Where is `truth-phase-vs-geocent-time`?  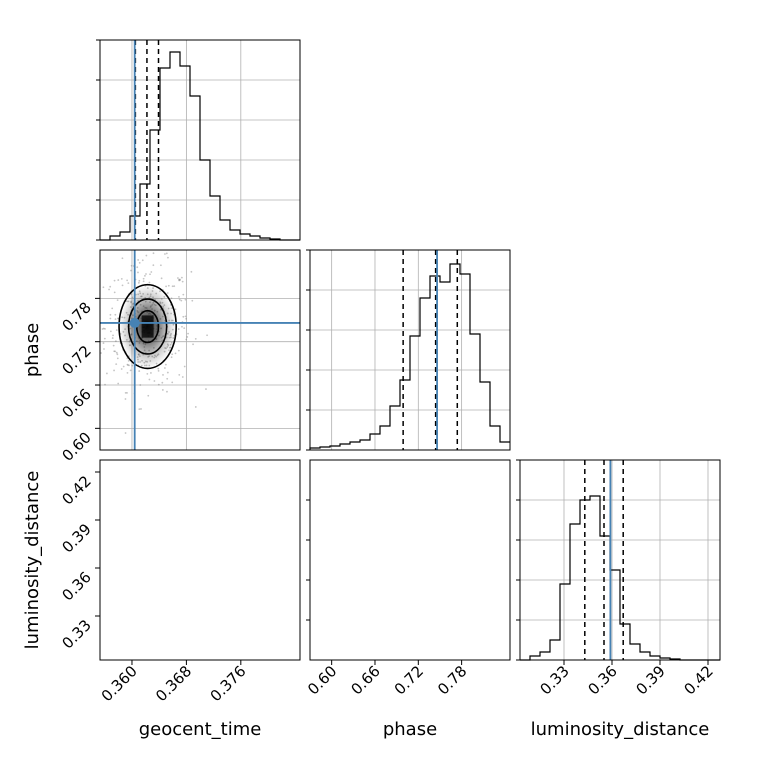 truth-phase-vs-geocent-time is located at coordinates (200, 350).